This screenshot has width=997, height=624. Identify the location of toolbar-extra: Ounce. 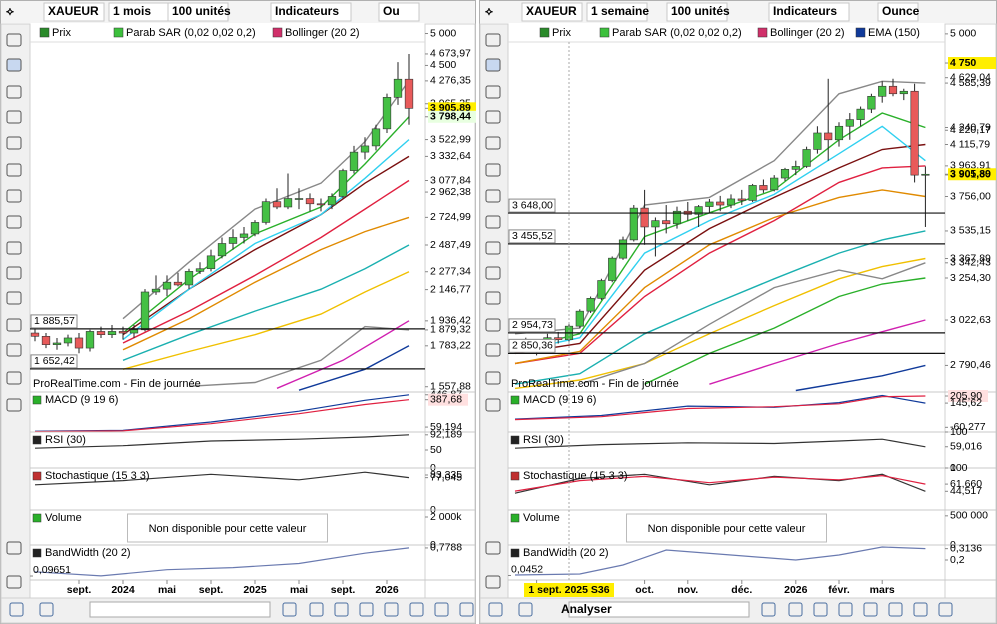
(901, 11).